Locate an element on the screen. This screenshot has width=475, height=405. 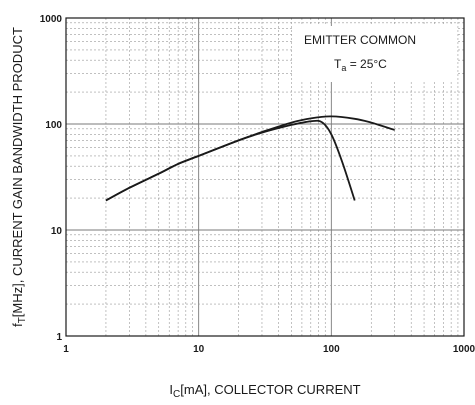
y-tick-labels: 1 10 100 1000 is located at coordinates (51, 178).